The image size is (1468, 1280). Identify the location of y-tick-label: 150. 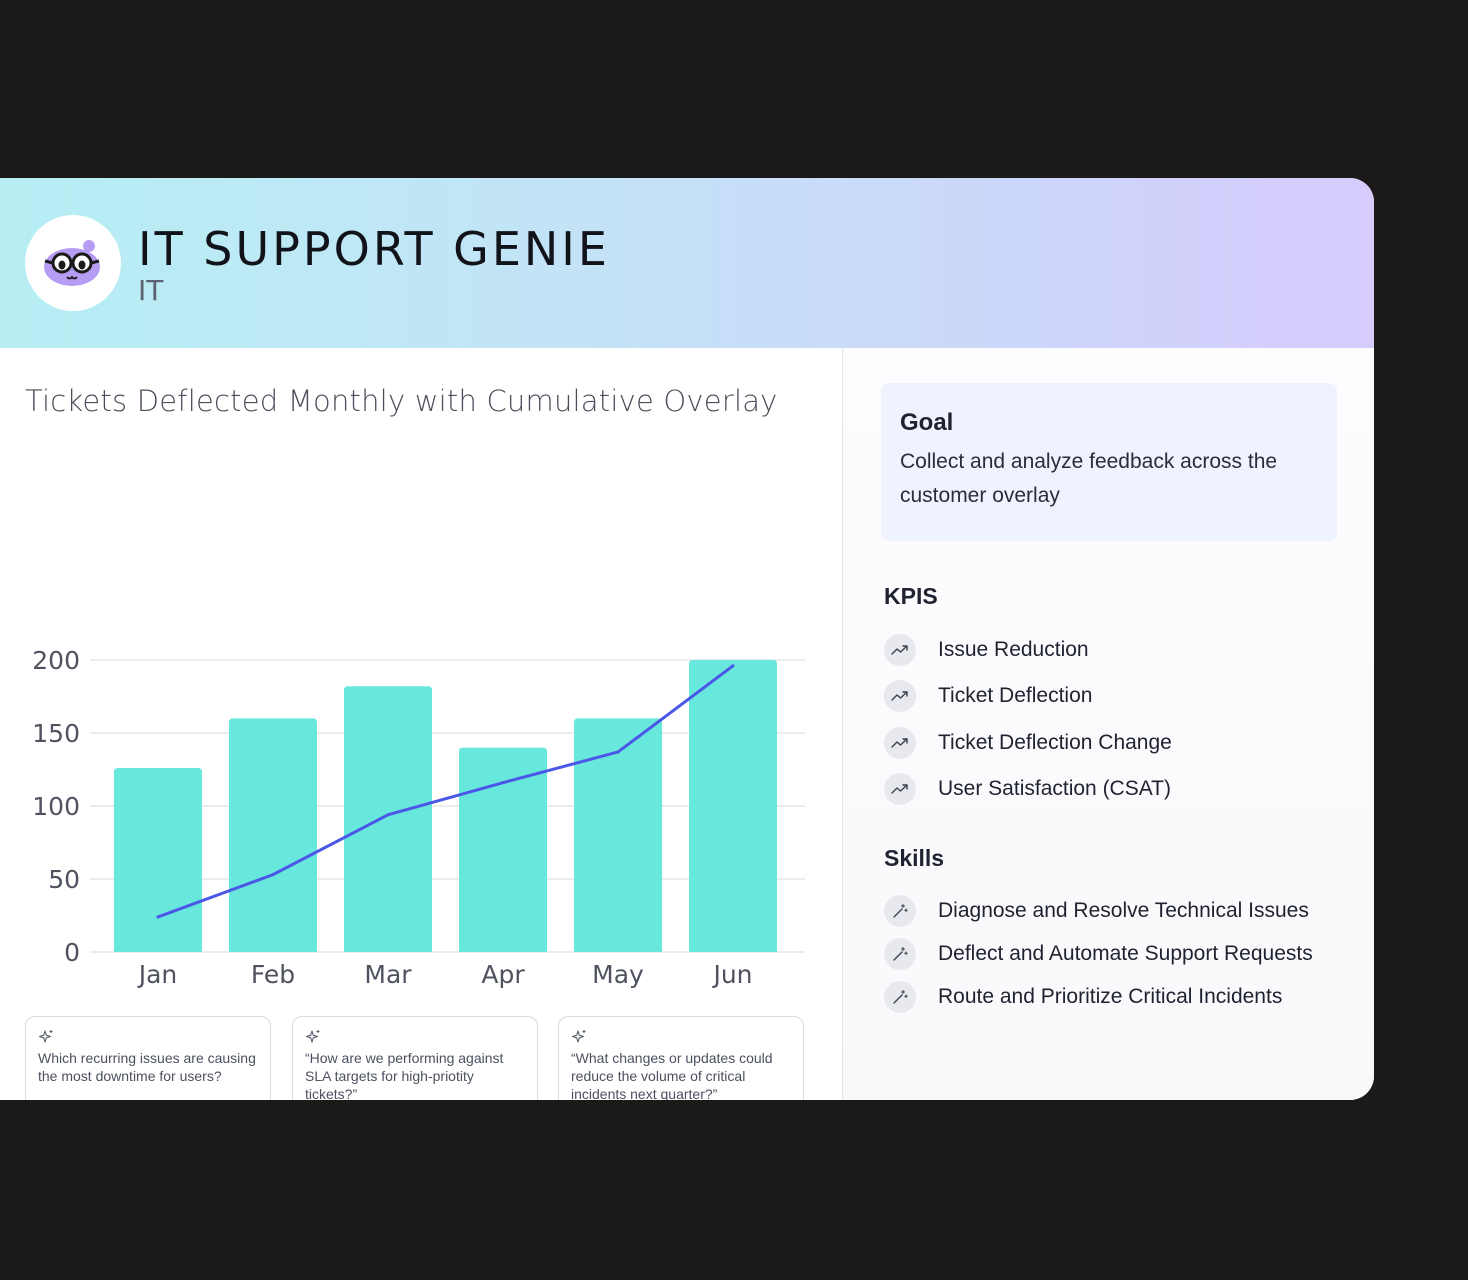
(56, 733).